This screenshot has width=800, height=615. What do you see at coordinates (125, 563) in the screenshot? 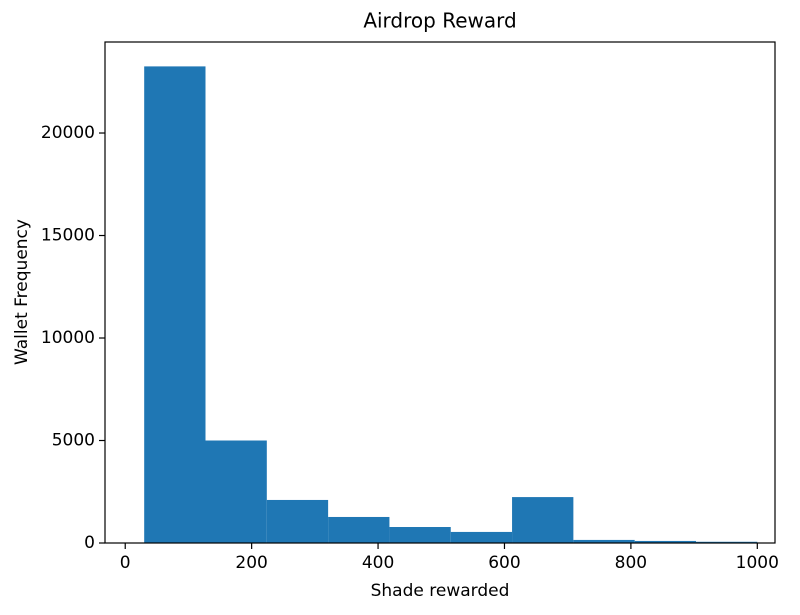
I see `x-tick-label: 0` at bounding box center [125, 563].